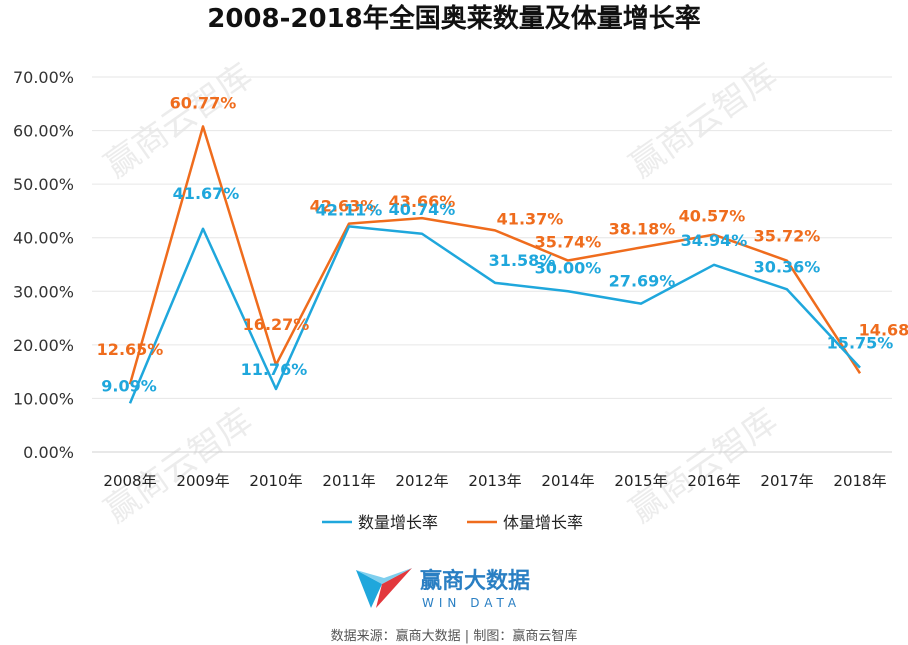 Image resolution: width=908 pixels, height=645 pixels. I want to click on brand-name-cn: 赢商大数据, so click(475, 581).